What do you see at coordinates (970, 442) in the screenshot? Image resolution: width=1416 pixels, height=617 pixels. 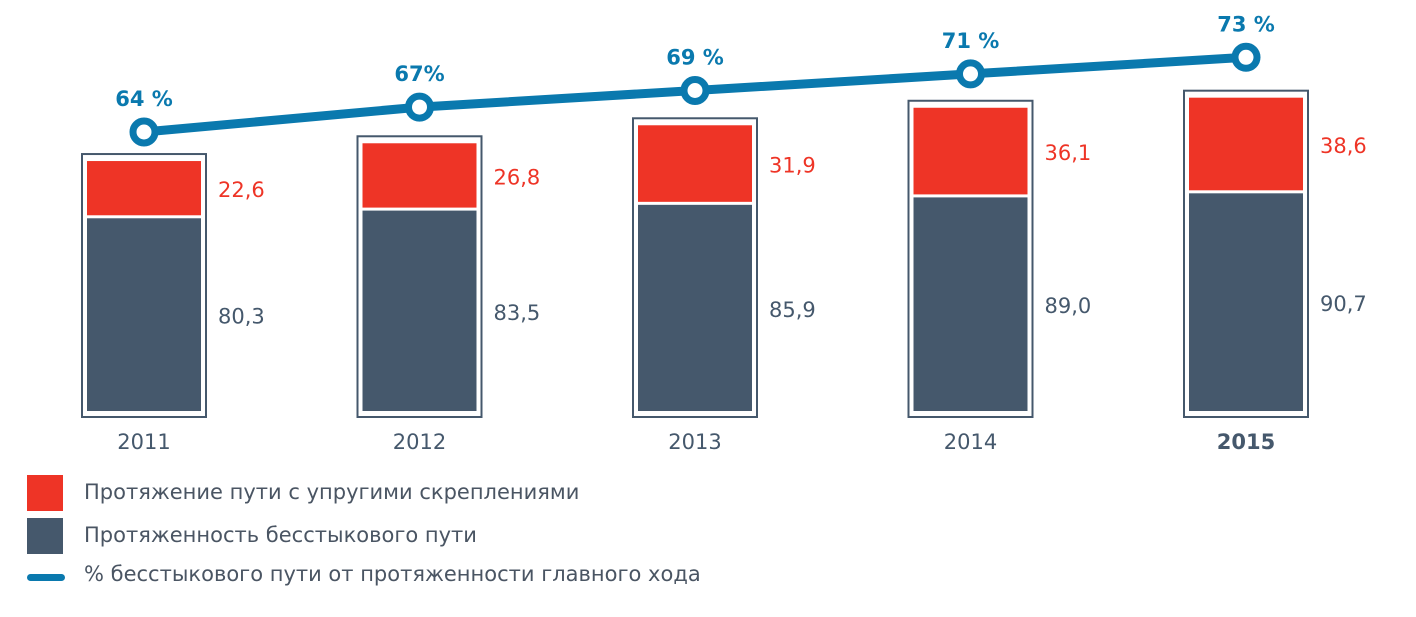 I see `category-label: 2014` at bounding box center [970, 442].